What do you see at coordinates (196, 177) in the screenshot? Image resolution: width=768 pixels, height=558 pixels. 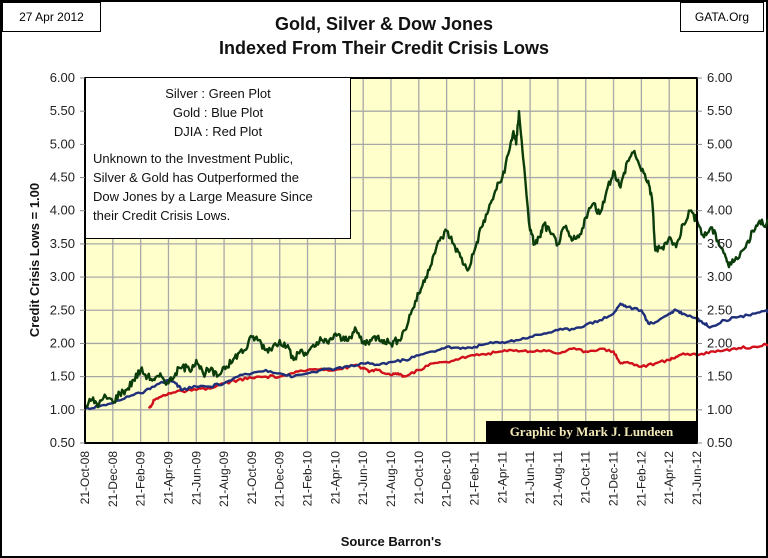 I see `legend-note-line: Silver & Gold has Outperformed the` at bounding box center [196, 177].